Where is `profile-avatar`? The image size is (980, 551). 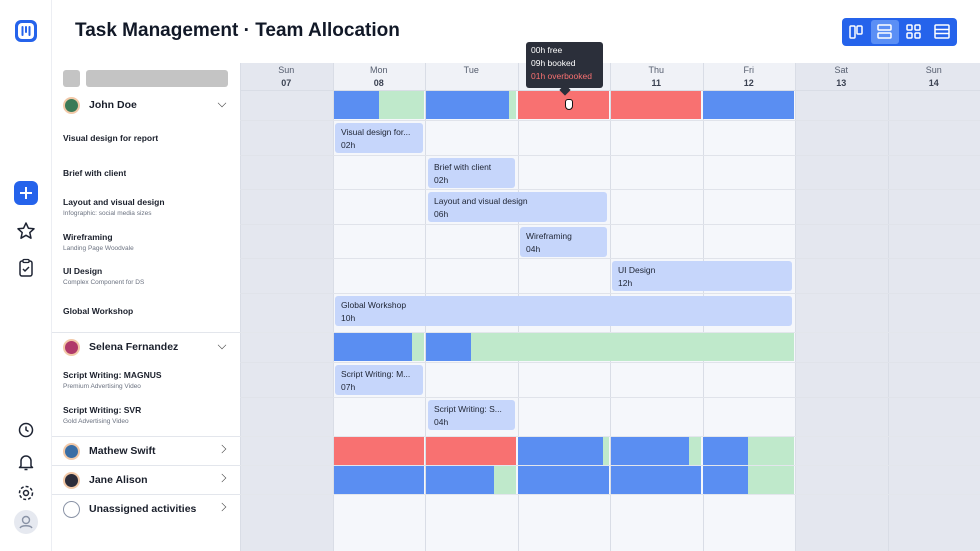 profile-avatar is located at coordinates (26, 522).